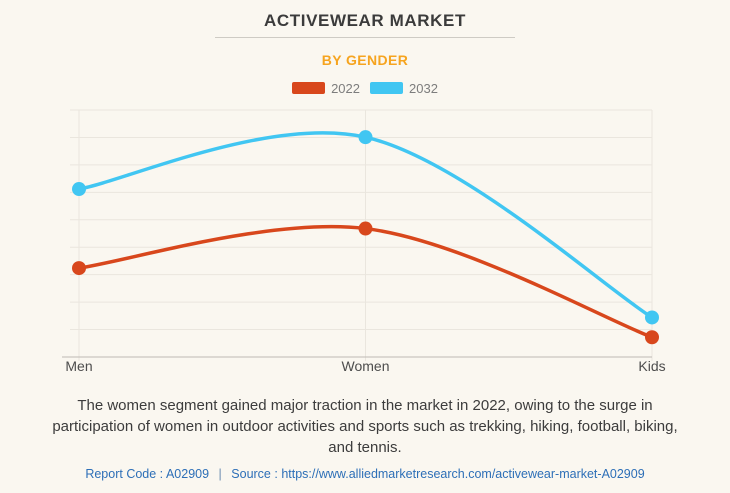 This screenshot has height=493, width=730. Describe the element at coordinates (386, 88) in the screenshot. I see `legend-swatch-2032` at that location.